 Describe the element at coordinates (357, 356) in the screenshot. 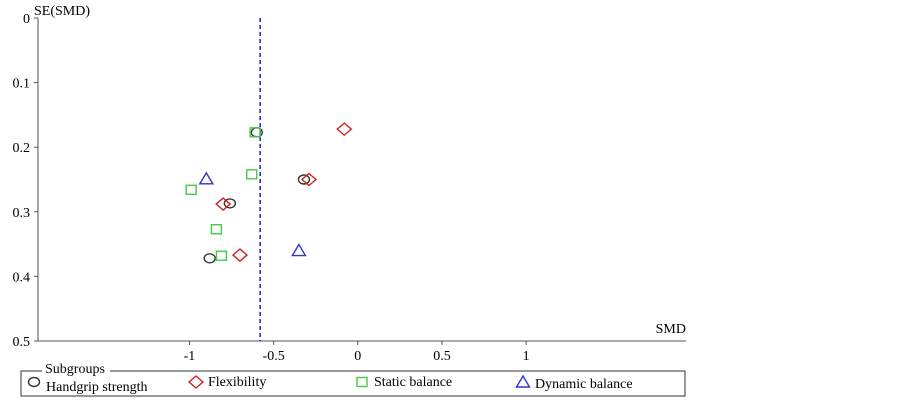

I see `x-tick-label: 0` at that location.